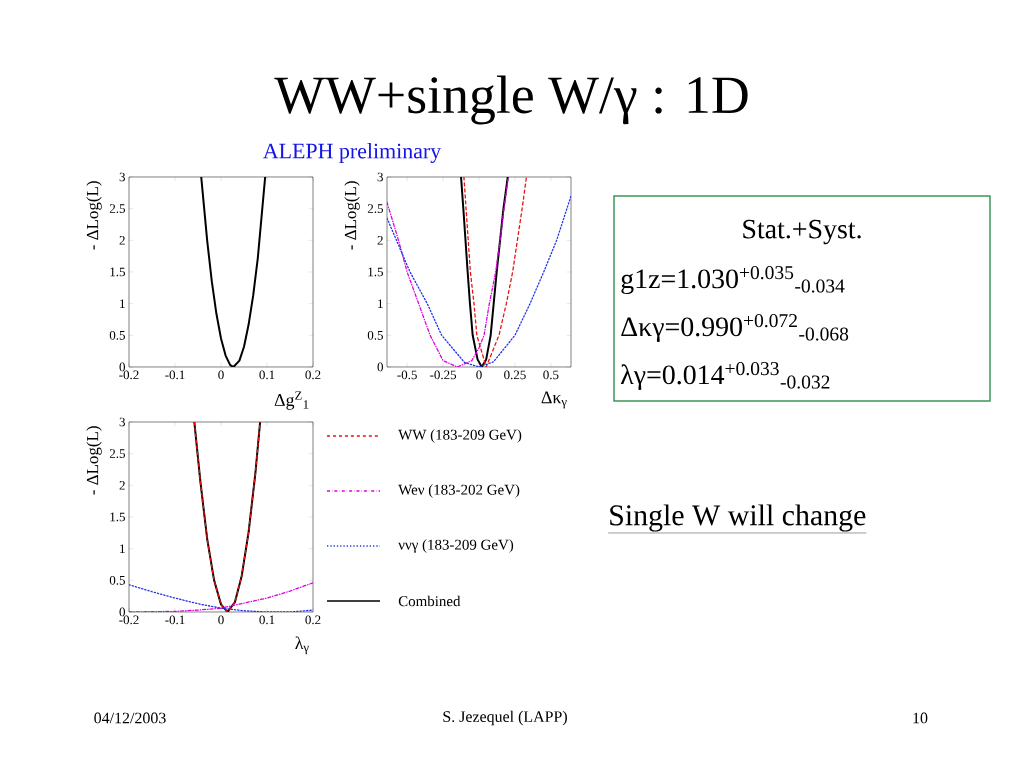 Image resolution: width=1024 pixels, height=768 pixels. Describe the element at coordinates (456, 546) in the screenshot. I see `legend-label: ννγ (183-209 GeV)` at that location.